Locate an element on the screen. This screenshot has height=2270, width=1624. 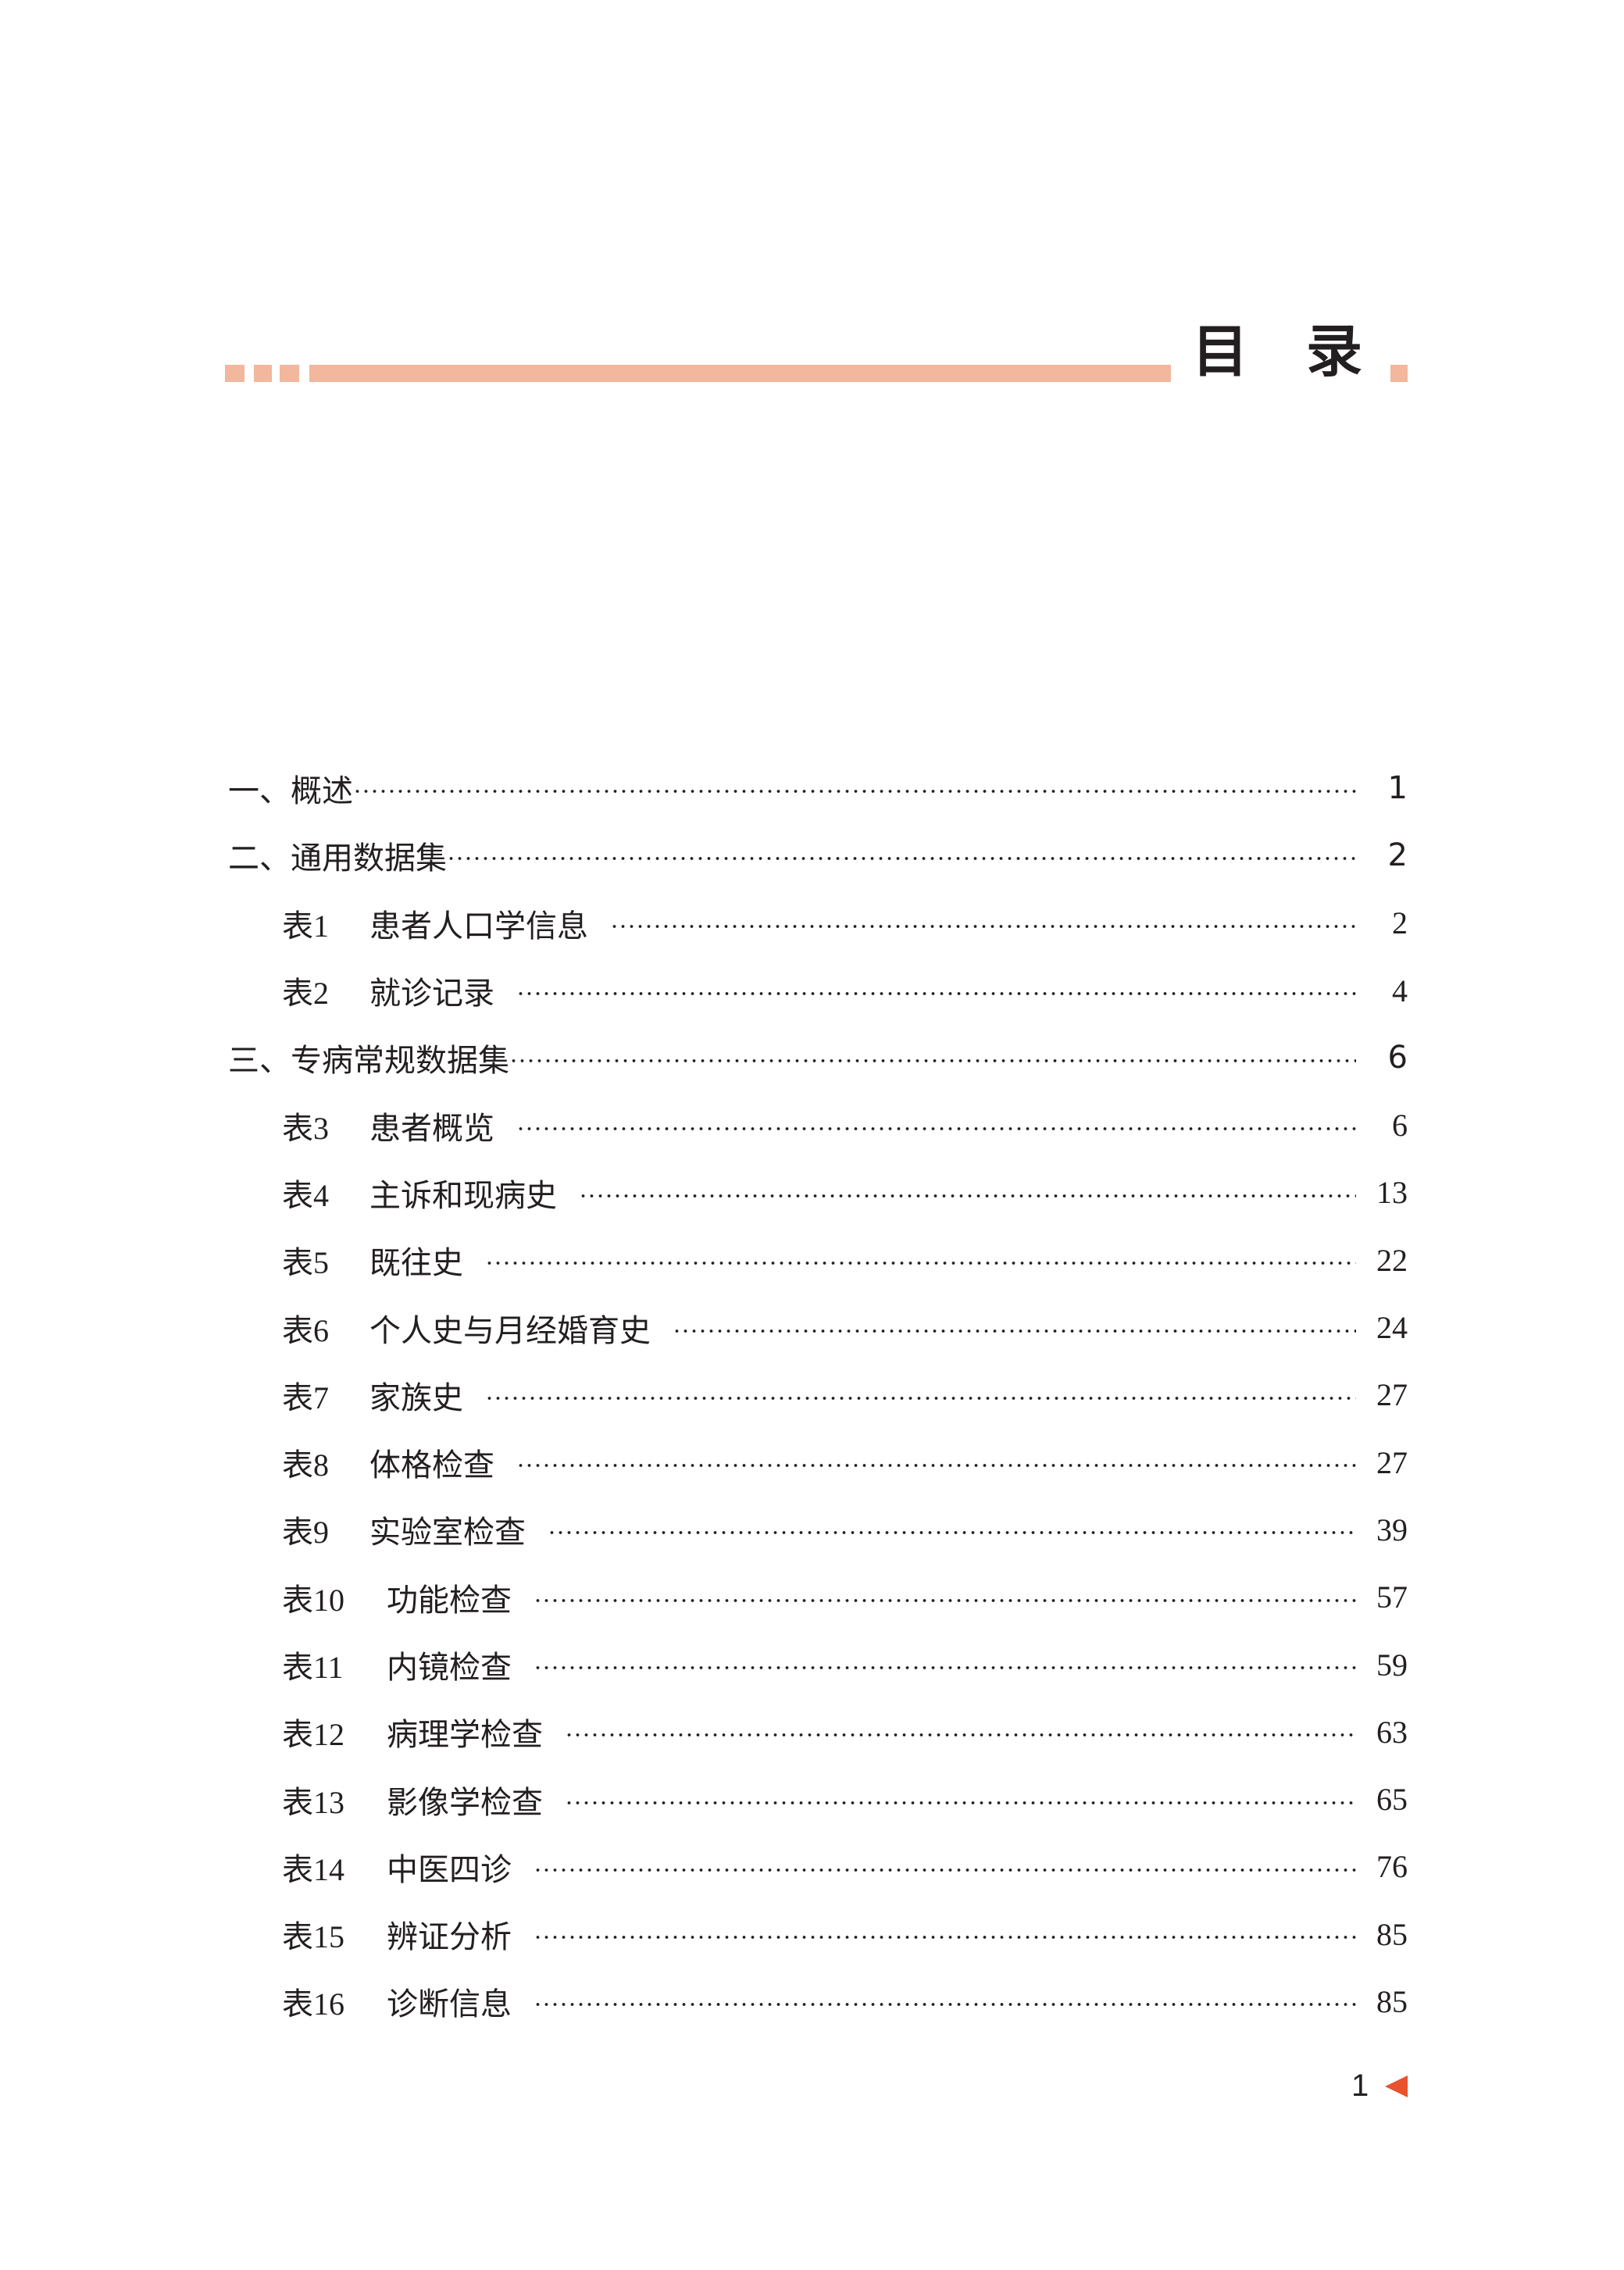
toc-entry-label: 就诊记录 is located at coordinates (431, 994).